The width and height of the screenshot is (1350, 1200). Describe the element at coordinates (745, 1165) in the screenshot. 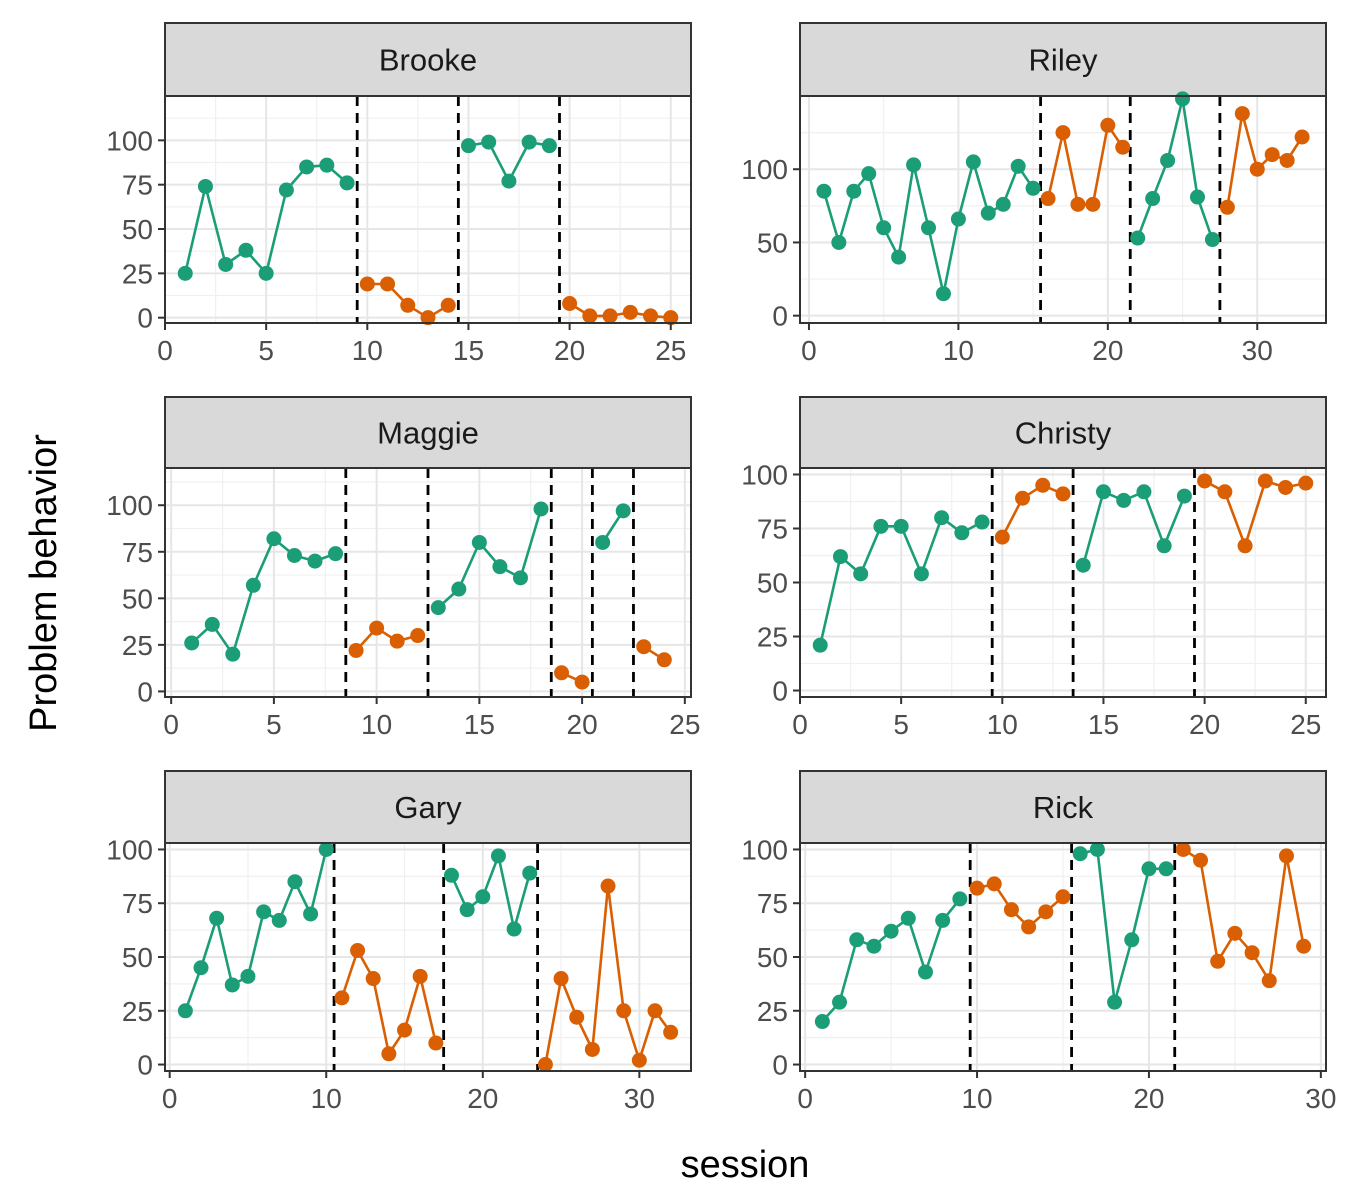

I see `x-axis-title: session` at that location.